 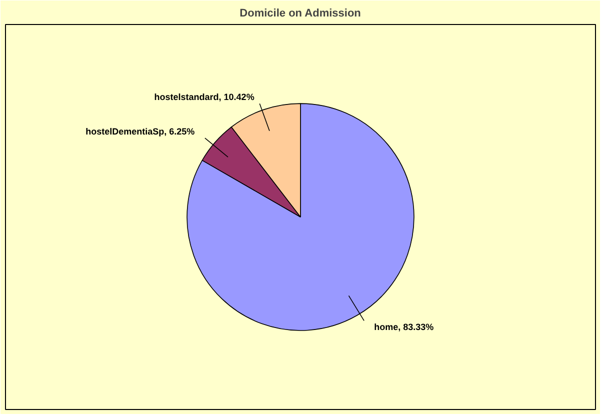 I want to click on slice-label: hostelDementiaSp, so click(x=125, y=131).